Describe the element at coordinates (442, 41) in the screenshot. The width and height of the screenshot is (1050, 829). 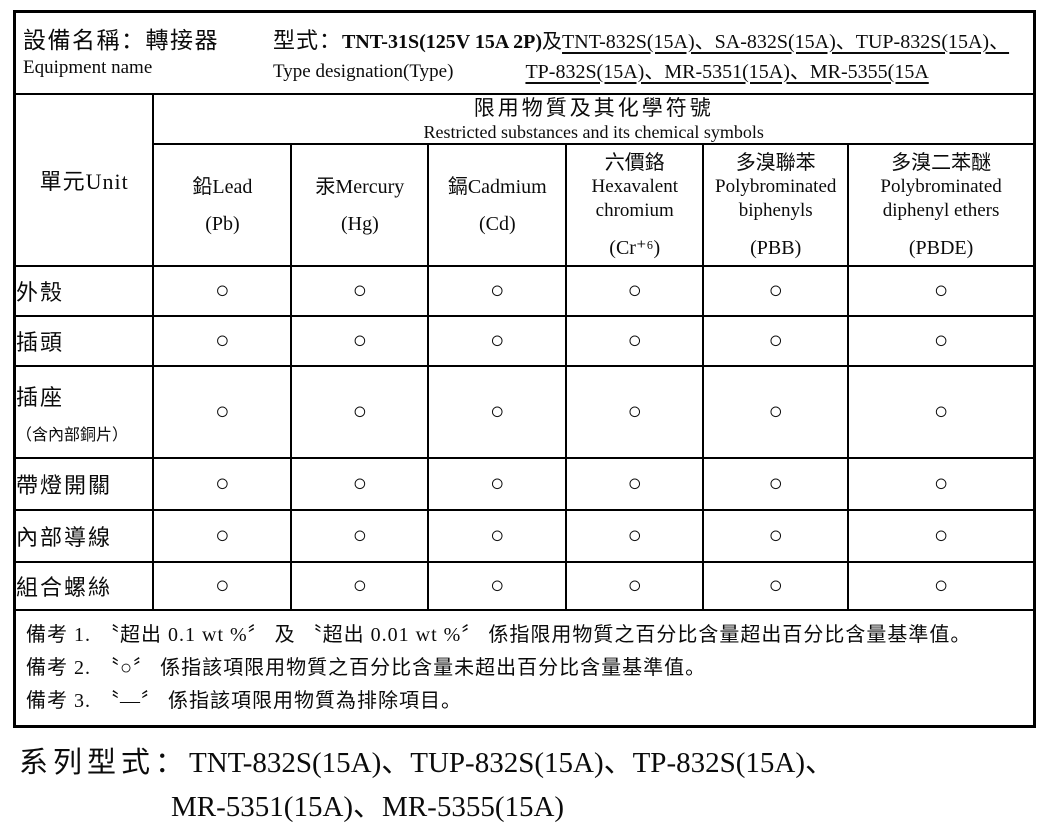
I see `type-primary-model: TNT-31S(125V 15A 2P)` at that location.